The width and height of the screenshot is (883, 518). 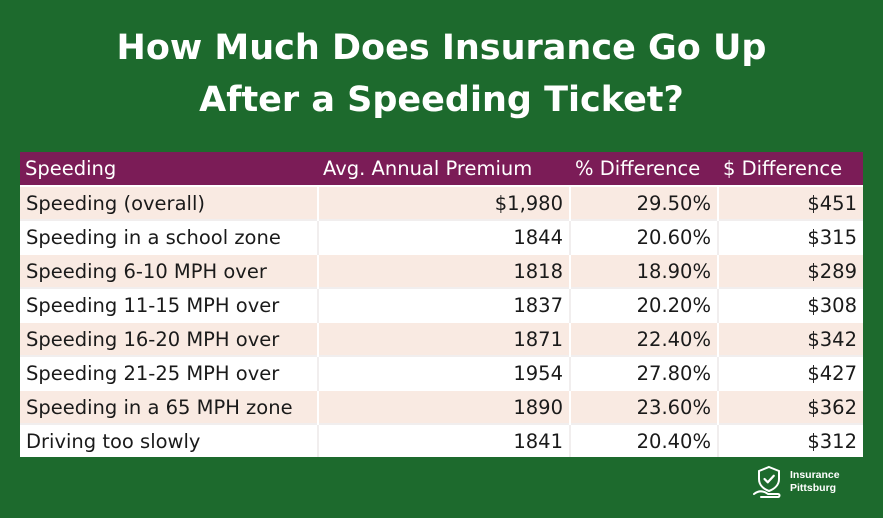 I want to click on cell-speeding: Speeding in a school zone, so click(x=169, y=236).